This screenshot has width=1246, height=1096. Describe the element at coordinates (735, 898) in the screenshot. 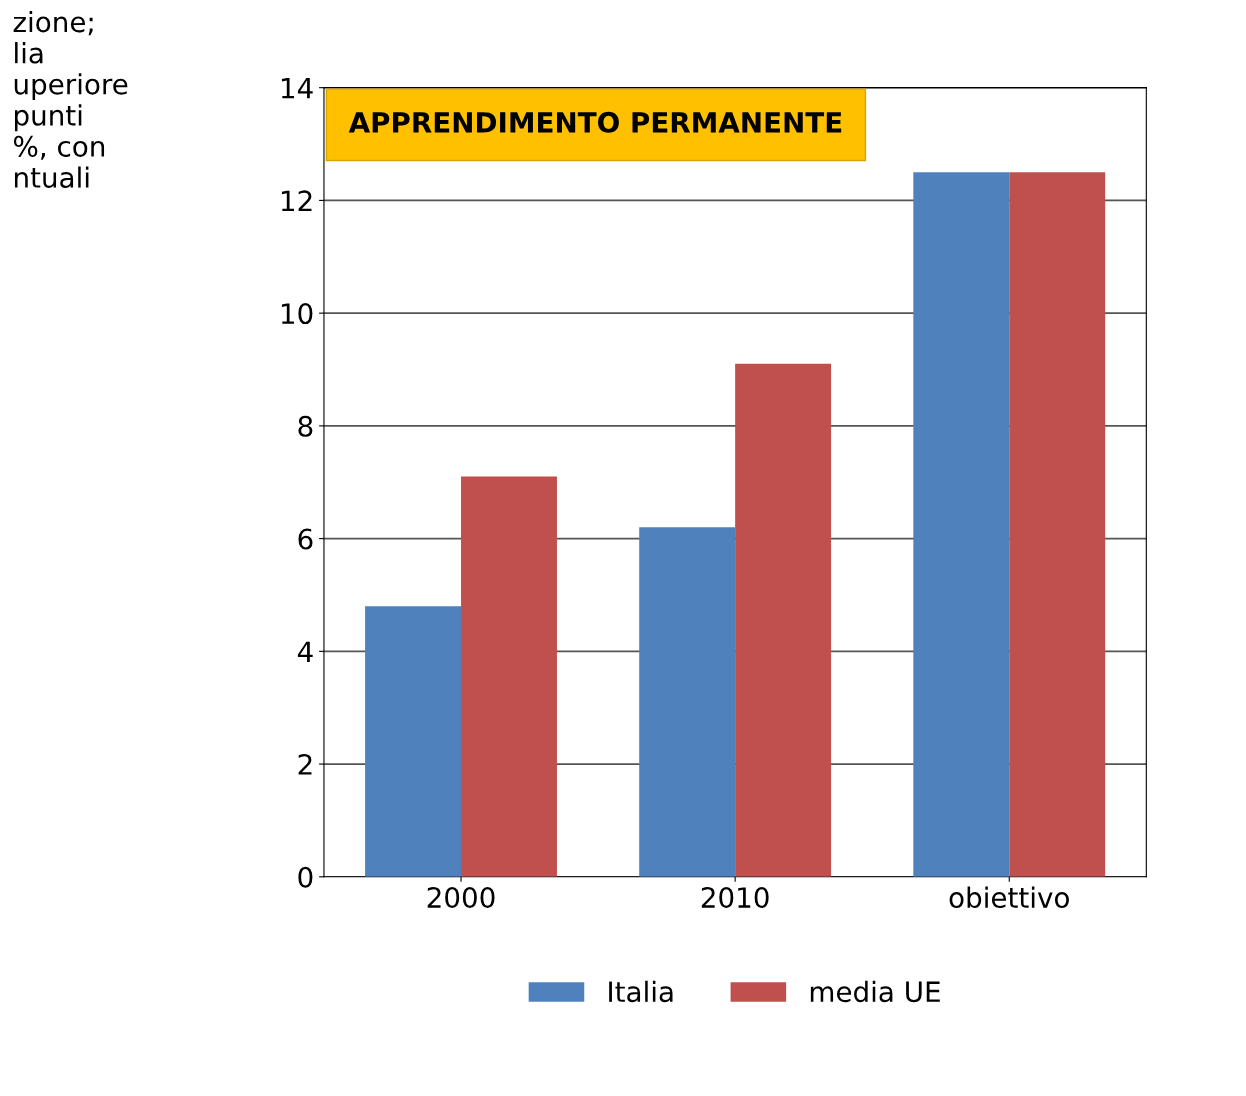

I see `x-tick-label: 2010` at that location.